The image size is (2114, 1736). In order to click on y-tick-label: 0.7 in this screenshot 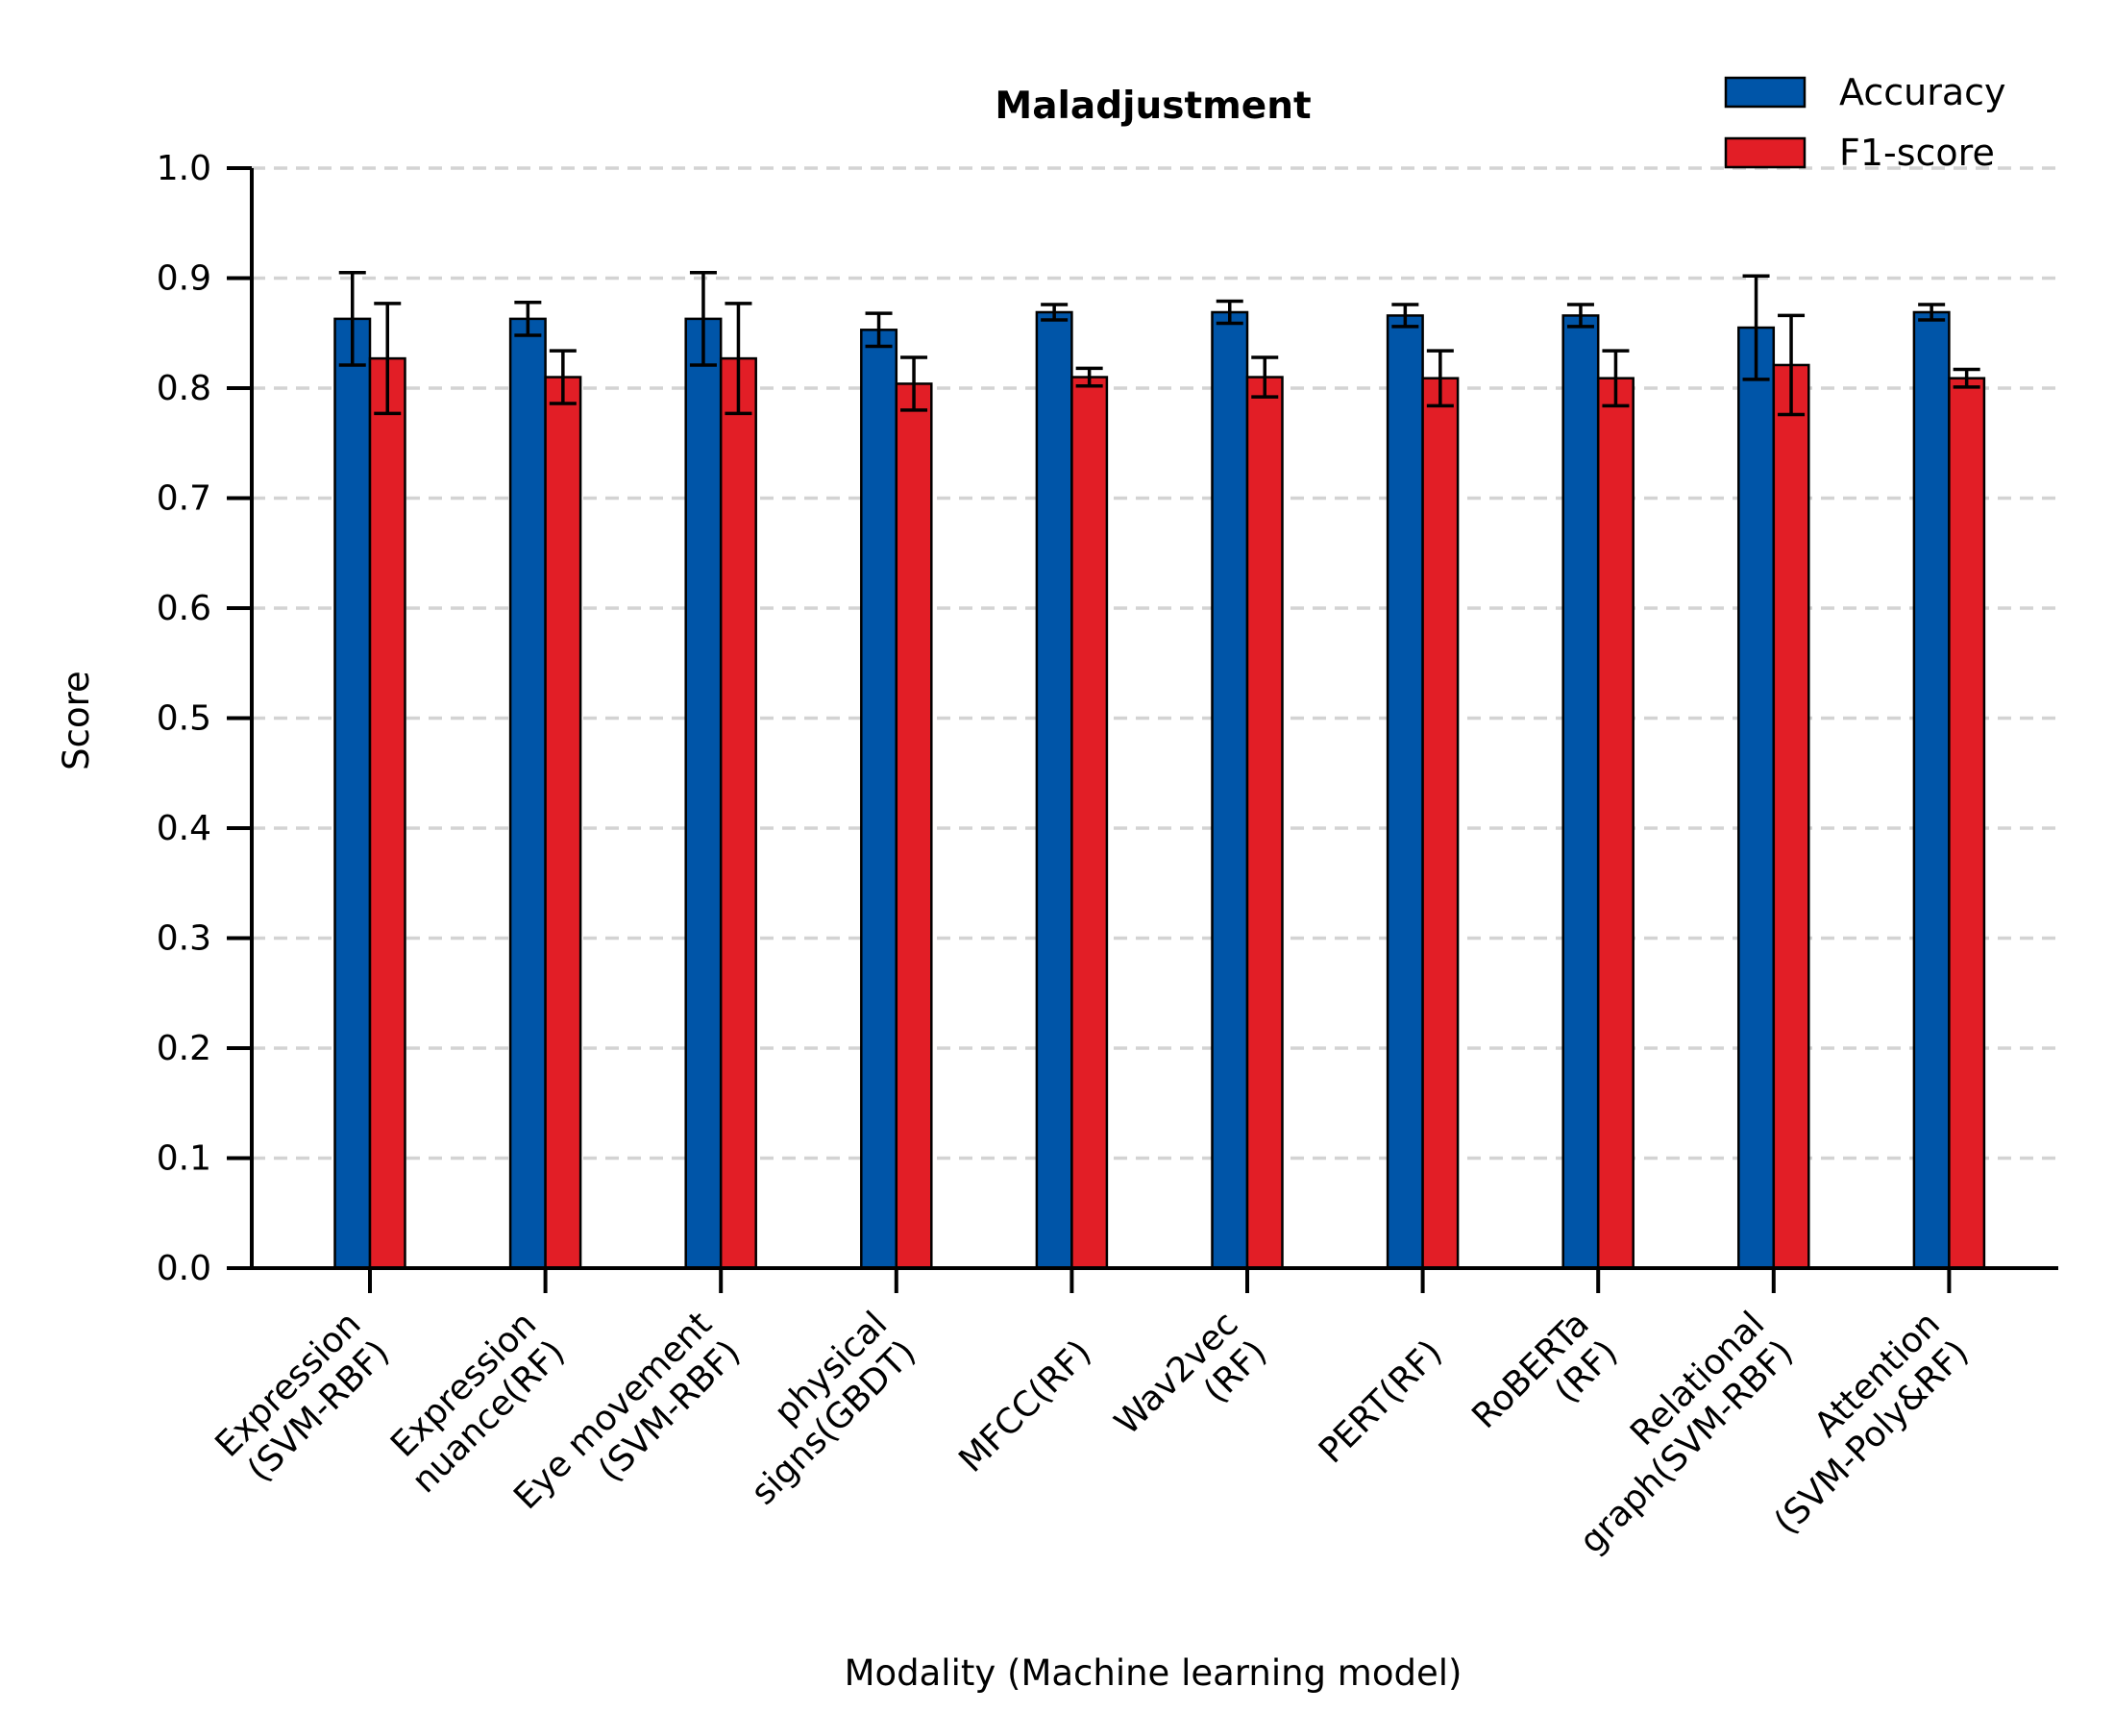, I will do `click(184, 499)`.